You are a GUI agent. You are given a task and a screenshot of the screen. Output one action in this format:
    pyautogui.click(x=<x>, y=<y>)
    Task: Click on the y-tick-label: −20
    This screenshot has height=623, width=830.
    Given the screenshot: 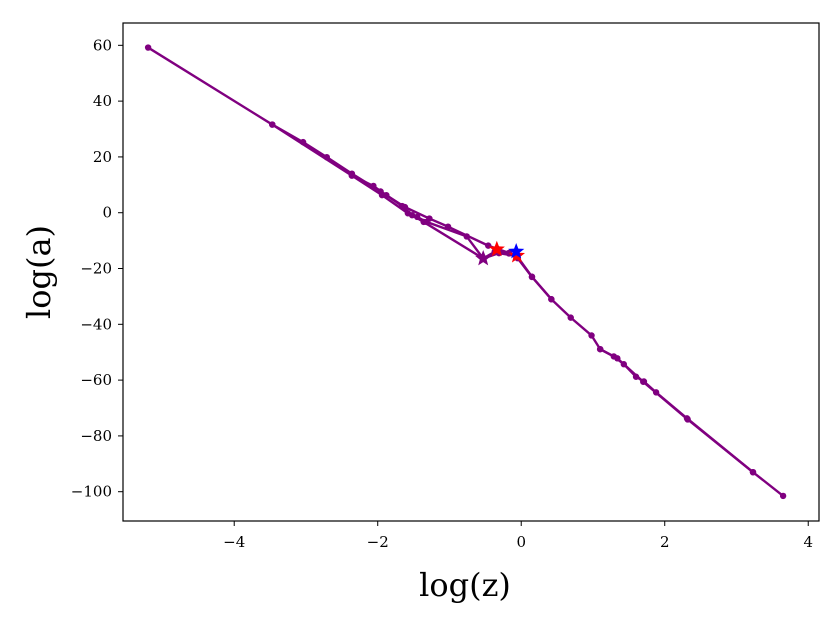 What is the action you would take?
    pyautogui.click(x=96, y=269)
    